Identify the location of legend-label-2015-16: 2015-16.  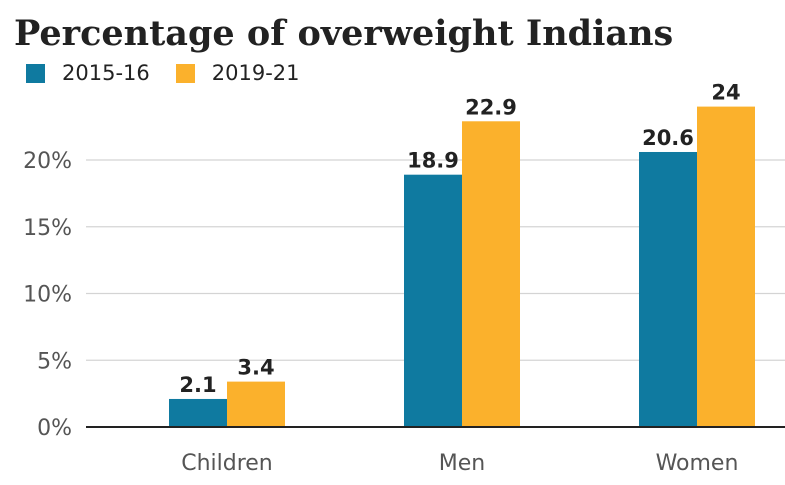
(106, 73).